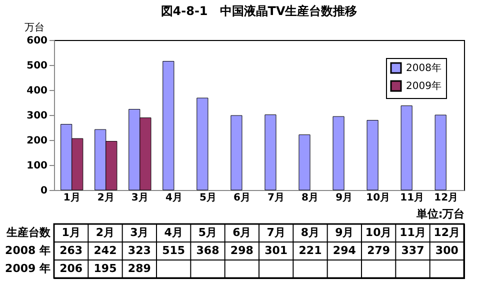 The width and height of the screenshot is (500, 305). Describe the element at coordinates (207, 198) in the screenshot. I see `x-tick-label: 5月` at that location.